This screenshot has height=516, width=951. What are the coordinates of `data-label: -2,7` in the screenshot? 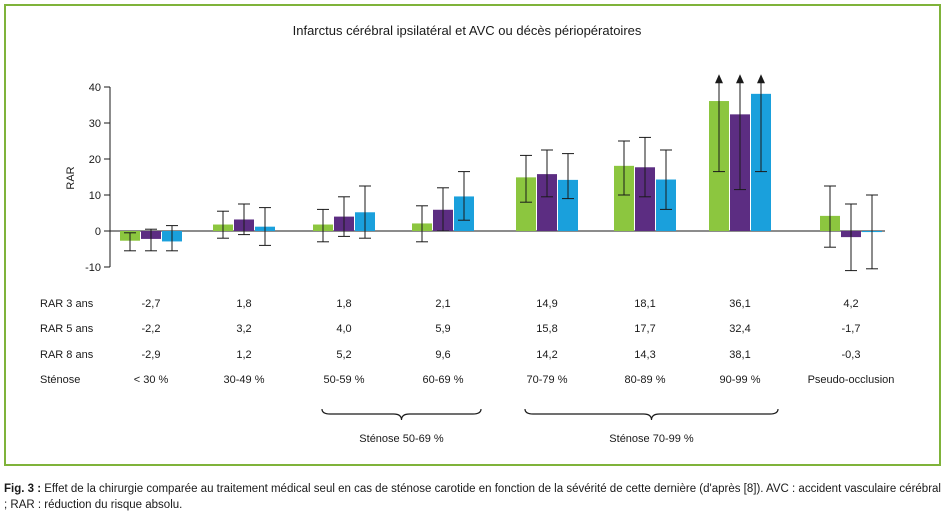 It's located at (151, 304).